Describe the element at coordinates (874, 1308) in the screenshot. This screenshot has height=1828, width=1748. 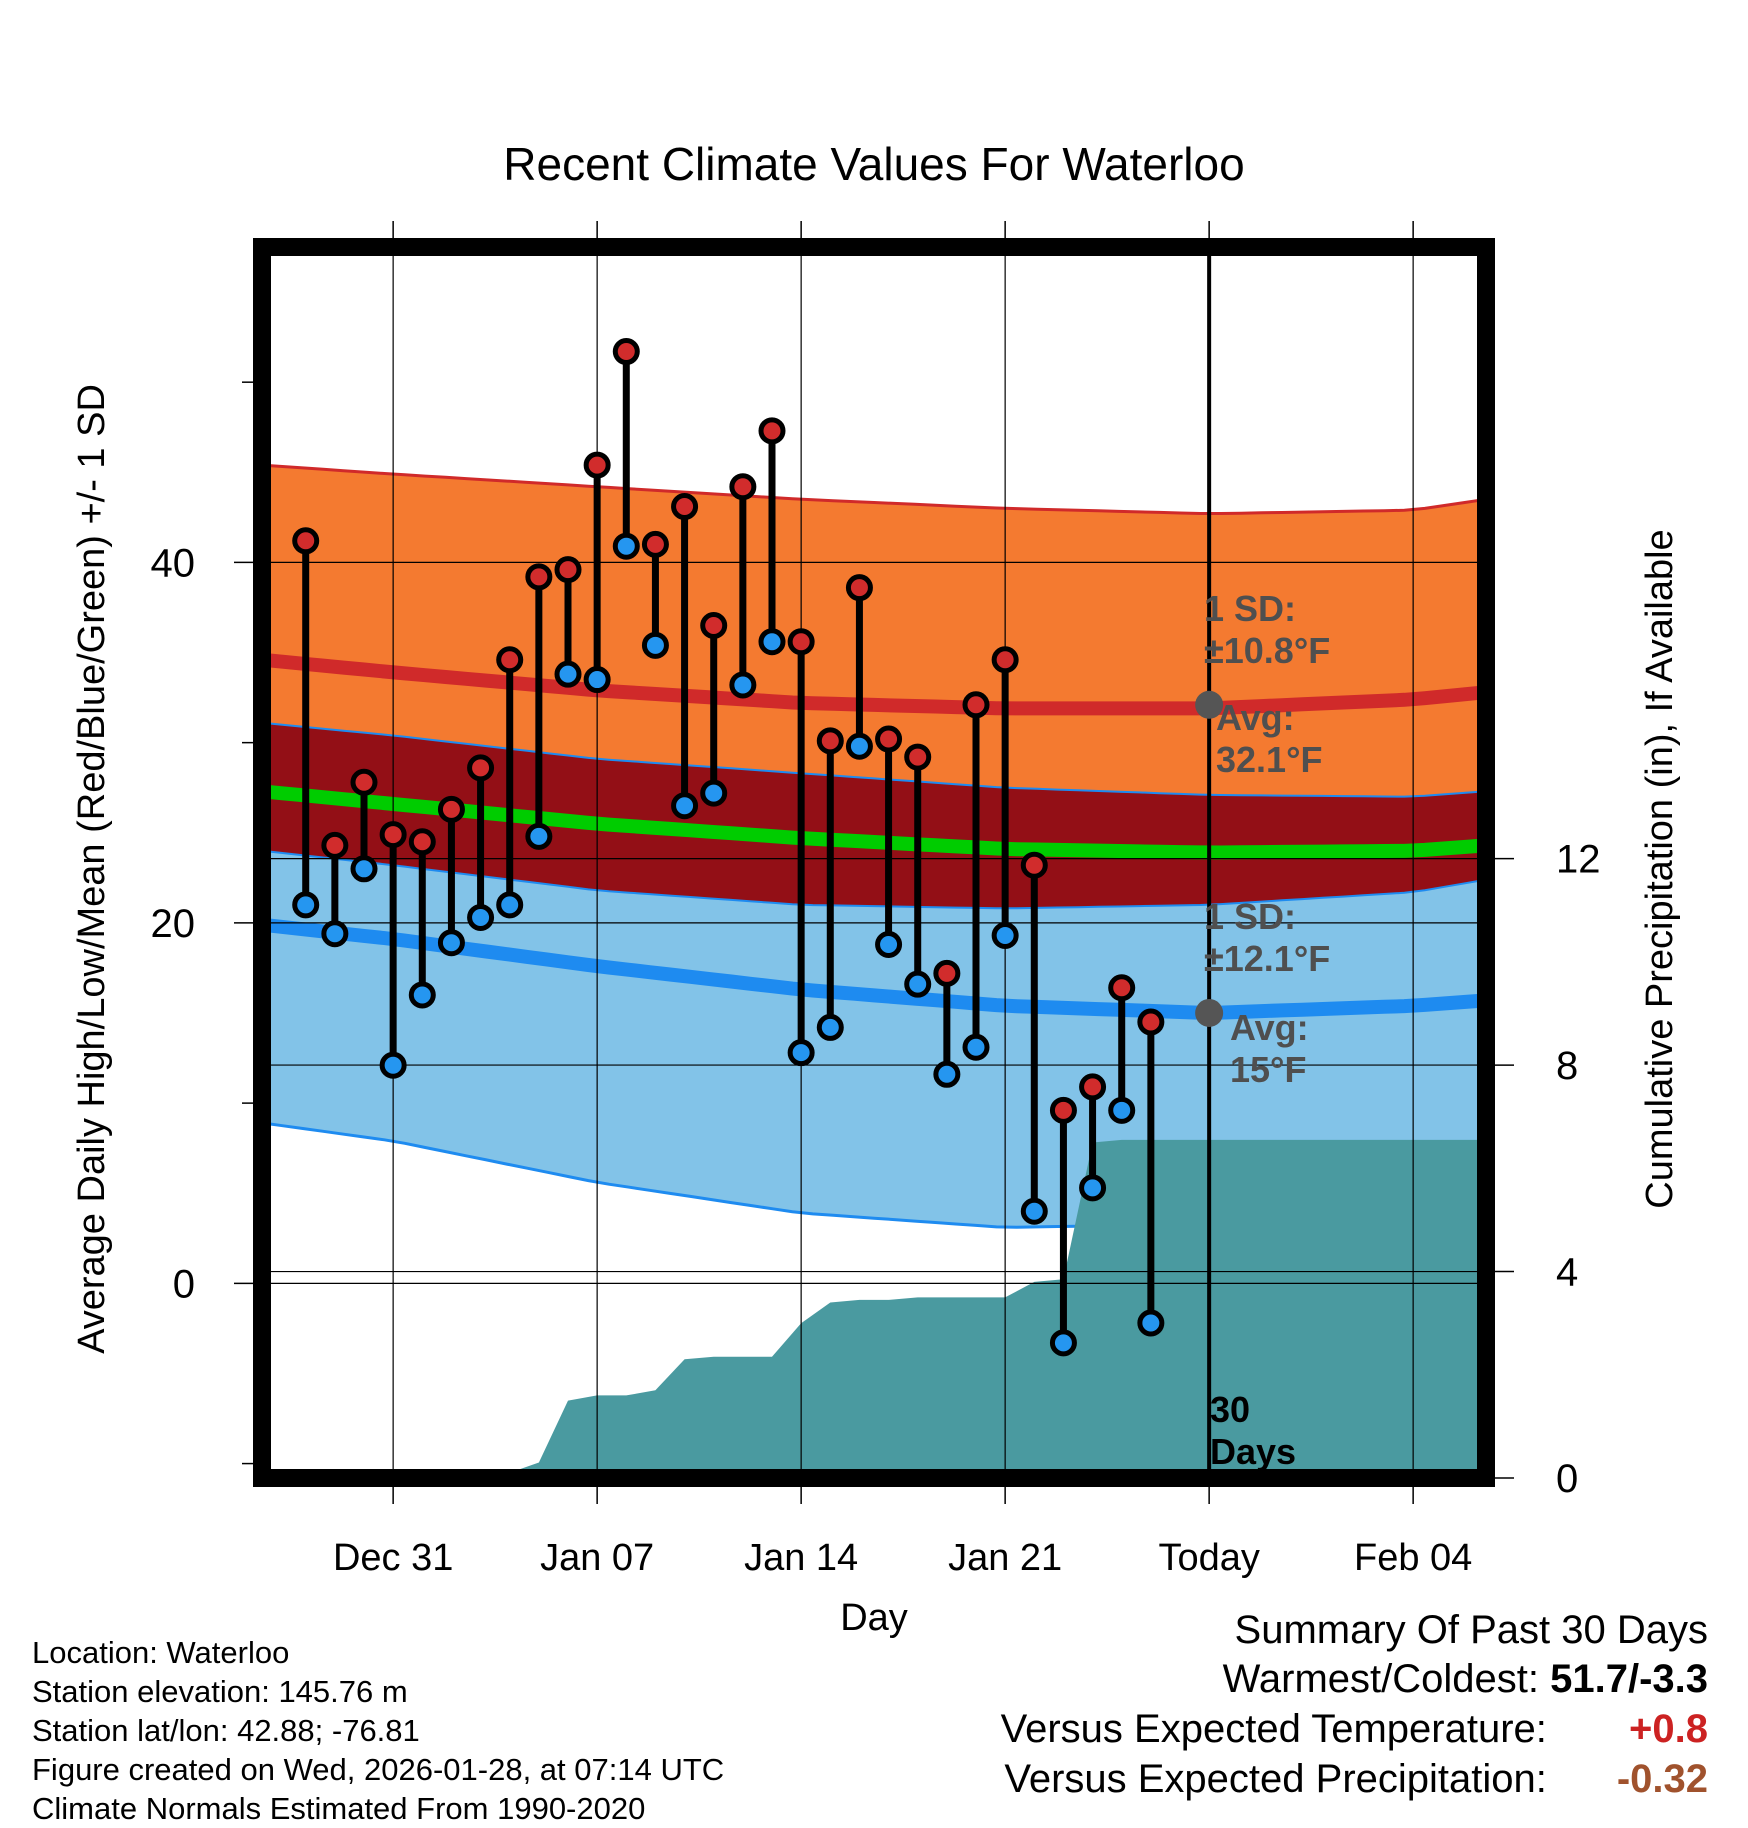
I see `precip-area` at that location.